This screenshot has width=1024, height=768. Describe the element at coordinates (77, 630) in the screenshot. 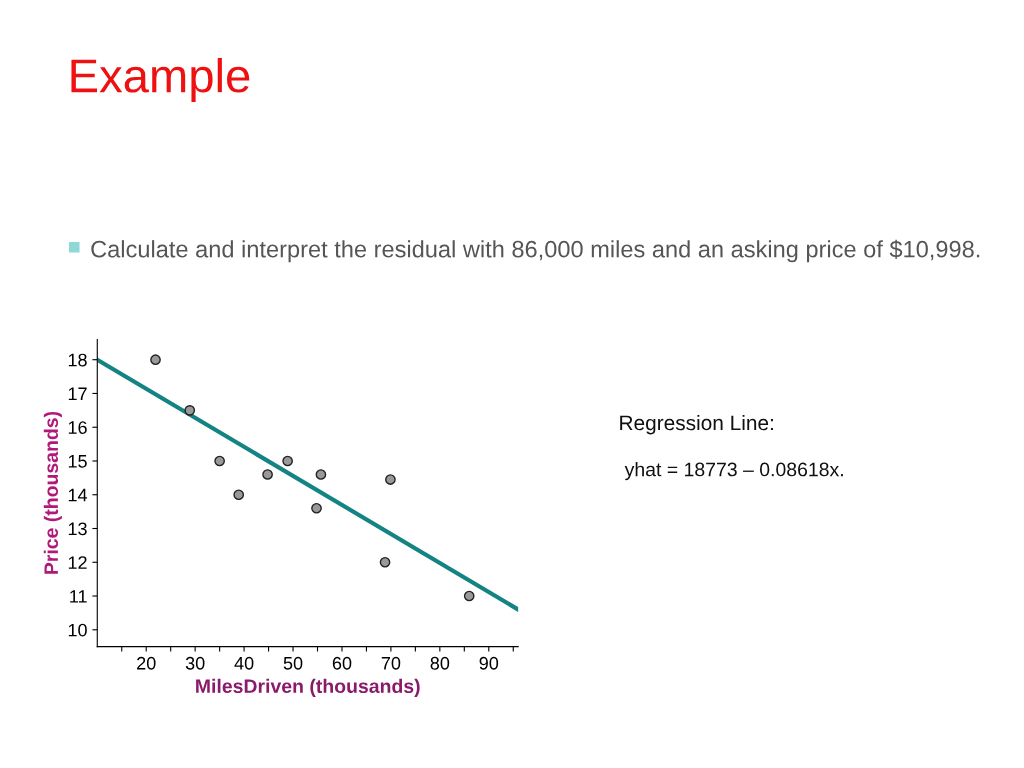

I see `y-tick-label: 10` at that location.